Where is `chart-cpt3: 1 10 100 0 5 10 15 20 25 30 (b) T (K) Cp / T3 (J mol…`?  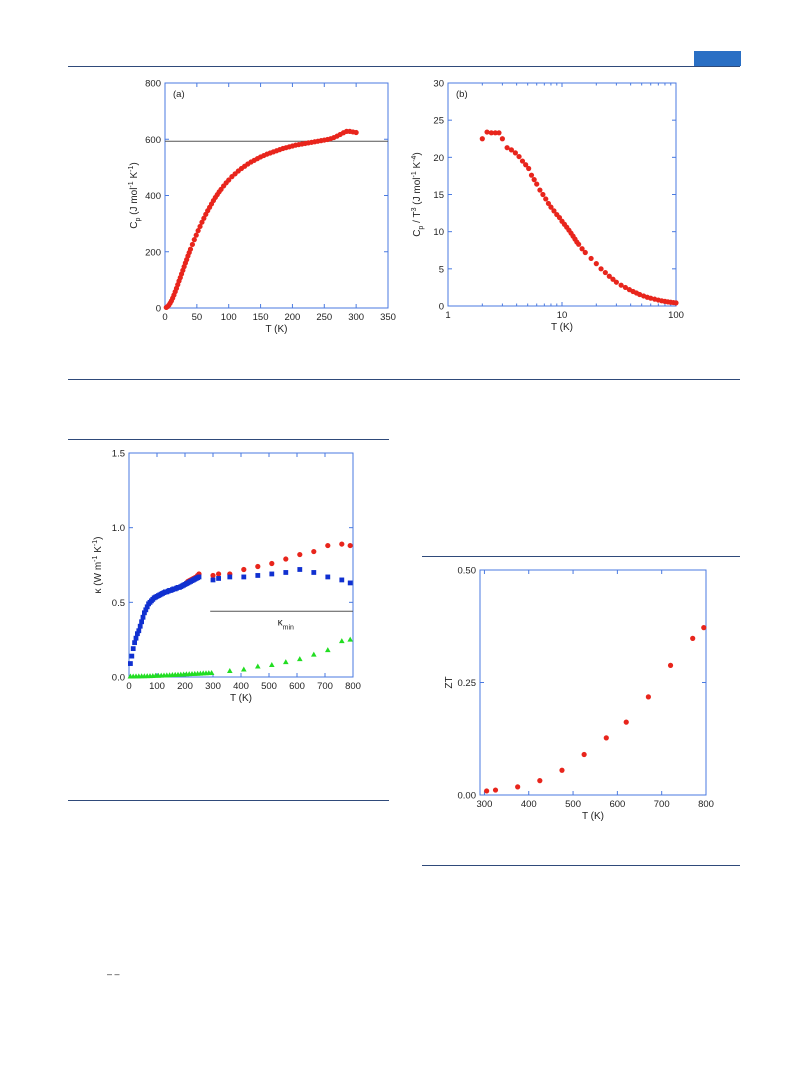 chart-cpt3: 1 10 100 0 5 10 15 20 25 30 (b) T (K) Cp / T3 (J mol… is located at coordinates (547, 206).